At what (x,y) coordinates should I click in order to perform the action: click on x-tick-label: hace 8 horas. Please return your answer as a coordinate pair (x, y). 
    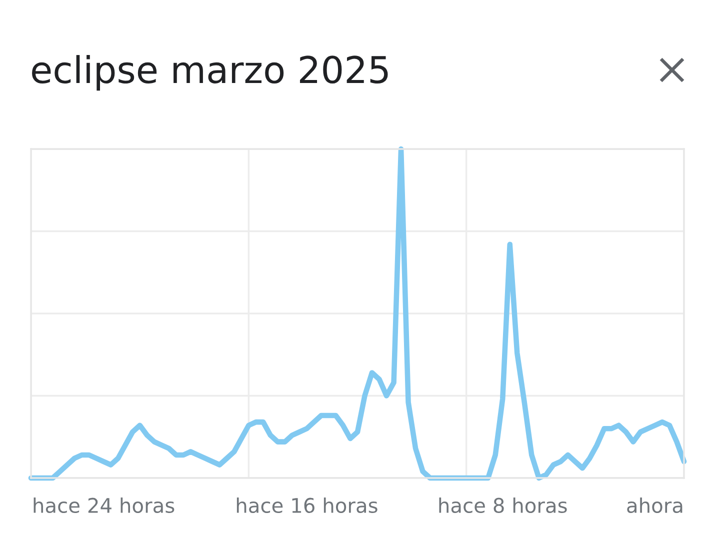
    Looking at the image, I should click on (503, 505).